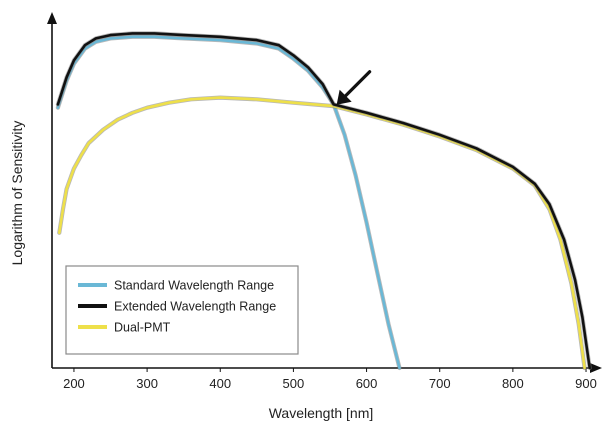  I want to click on x-tick-label: 500, so click(294, 383).